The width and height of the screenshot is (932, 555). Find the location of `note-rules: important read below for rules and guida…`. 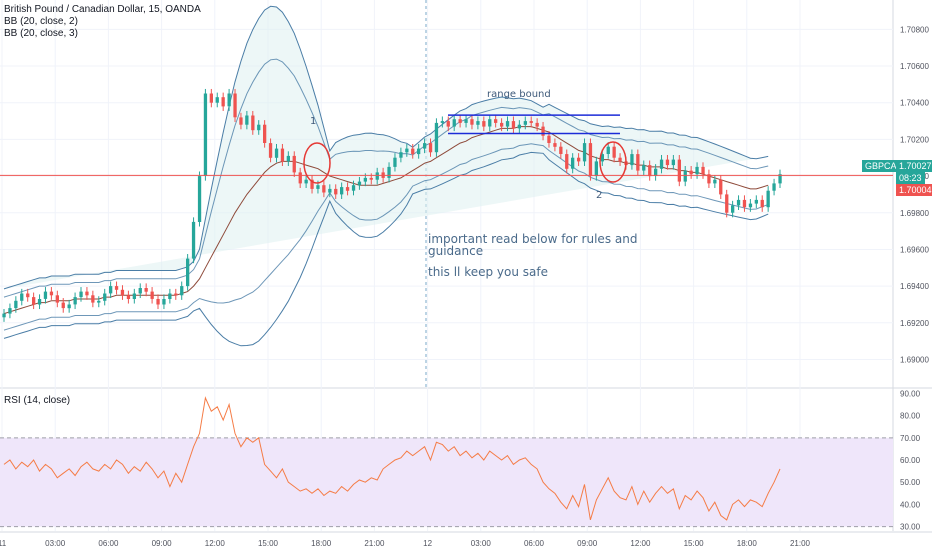

note-rules: important read below for rules and guida… is located at coordinates (533, 245).